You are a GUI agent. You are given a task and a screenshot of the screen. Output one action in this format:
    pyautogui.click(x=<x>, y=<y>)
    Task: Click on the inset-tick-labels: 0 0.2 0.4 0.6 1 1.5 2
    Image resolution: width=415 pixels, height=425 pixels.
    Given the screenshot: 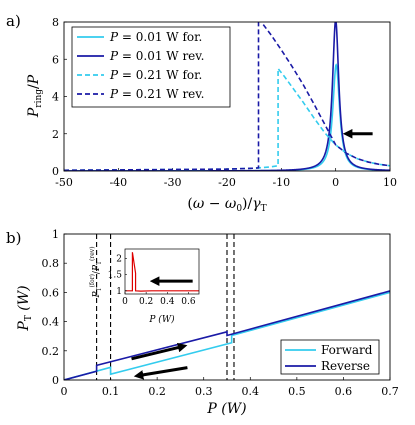 What is the action you would take?
    pyautogui.click(x=152, y=281)
    